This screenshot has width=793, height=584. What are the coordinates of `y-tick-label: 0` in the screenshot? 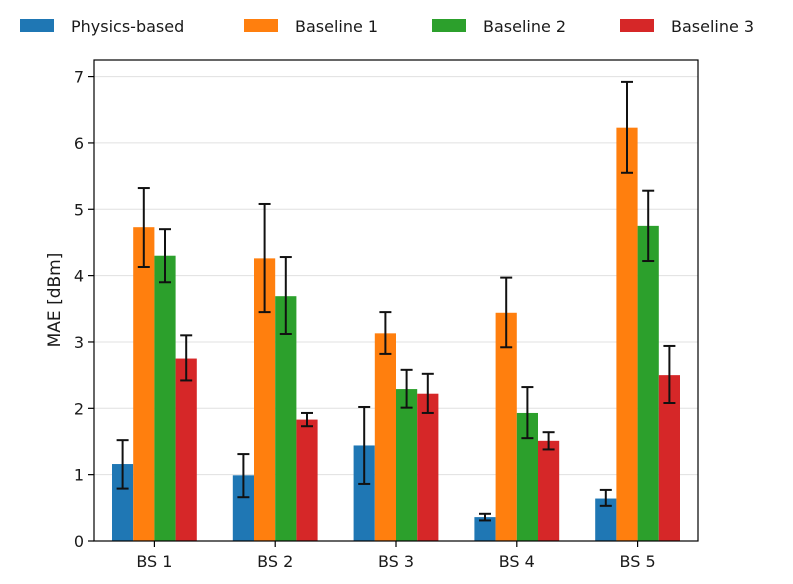 It's located at (79, 541).